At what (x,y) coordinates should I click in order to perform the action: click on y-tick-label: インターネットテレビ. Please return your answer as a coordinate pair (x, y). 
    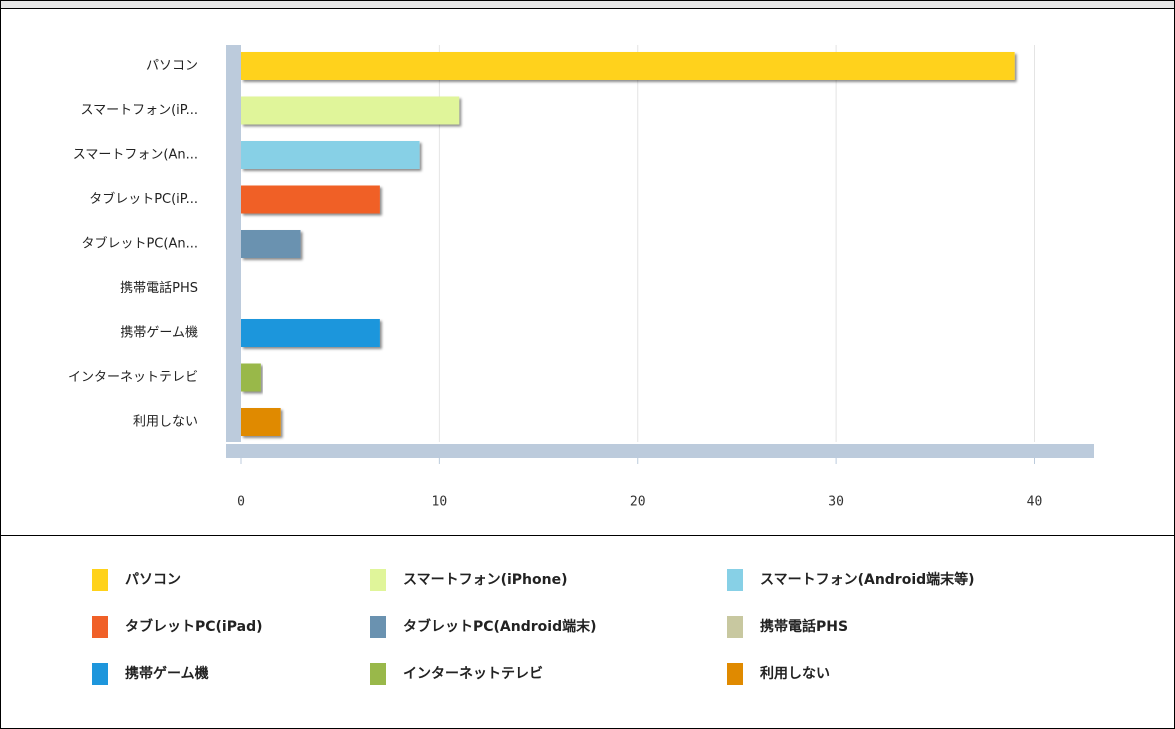
    Looking at the image, I should click on (133, 377).